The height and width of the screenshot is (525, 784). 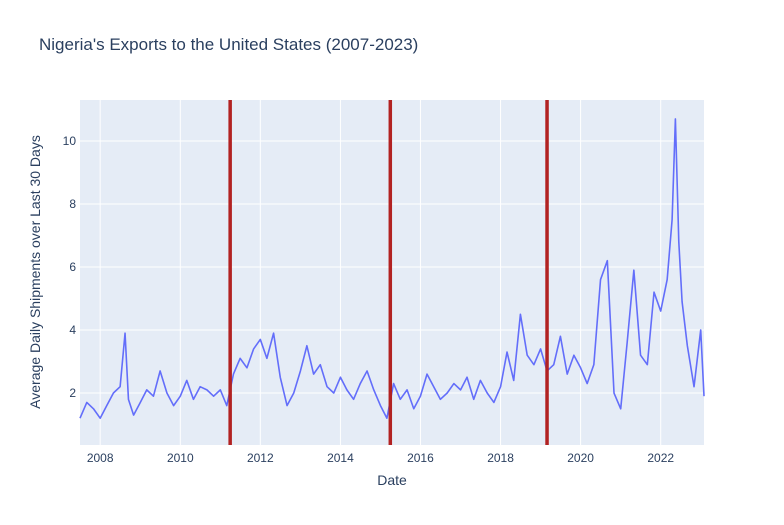 What do you see at coordinates (72, 393) in the screenshot?
I see `y-tick-label: 2` at bounding box center [72, 393].